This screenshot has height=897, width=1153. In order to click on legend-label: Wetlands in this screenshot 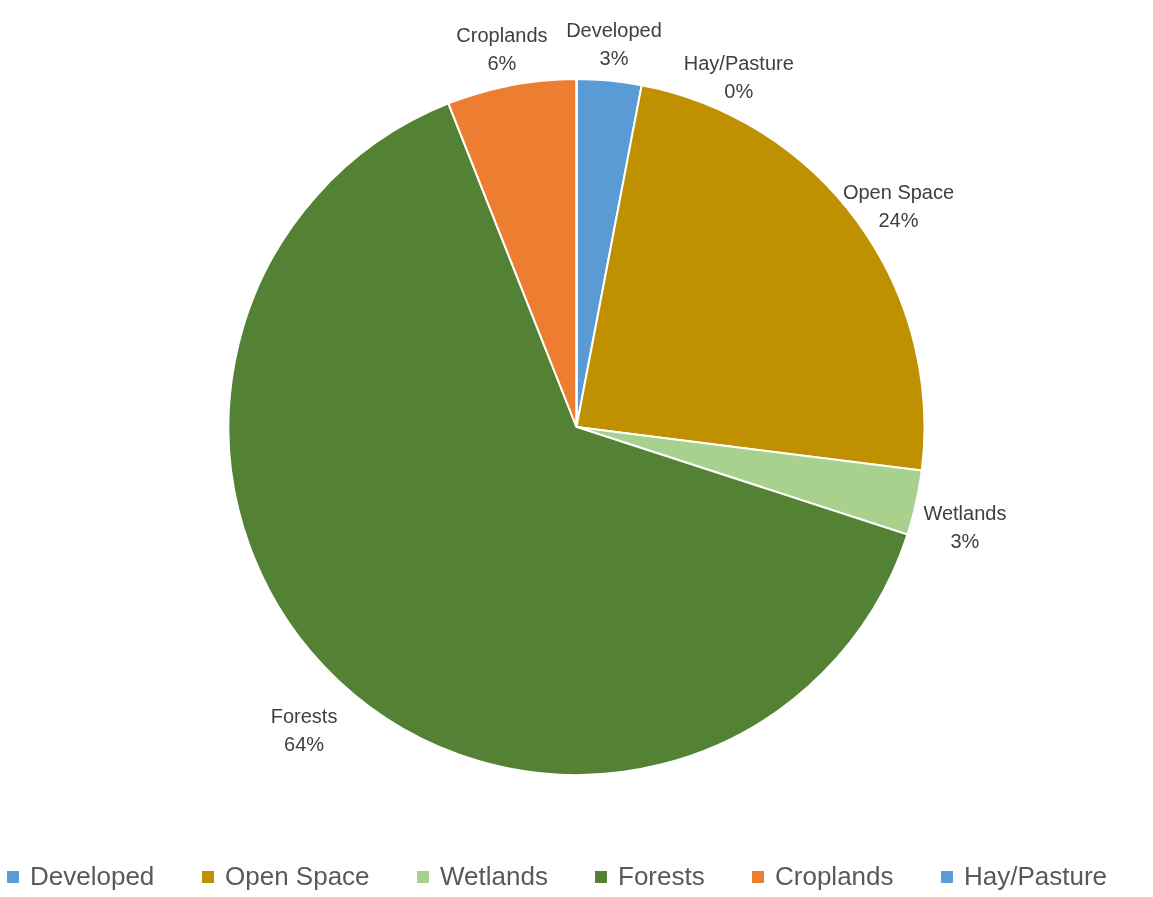, I will do `click(494, 876)`.